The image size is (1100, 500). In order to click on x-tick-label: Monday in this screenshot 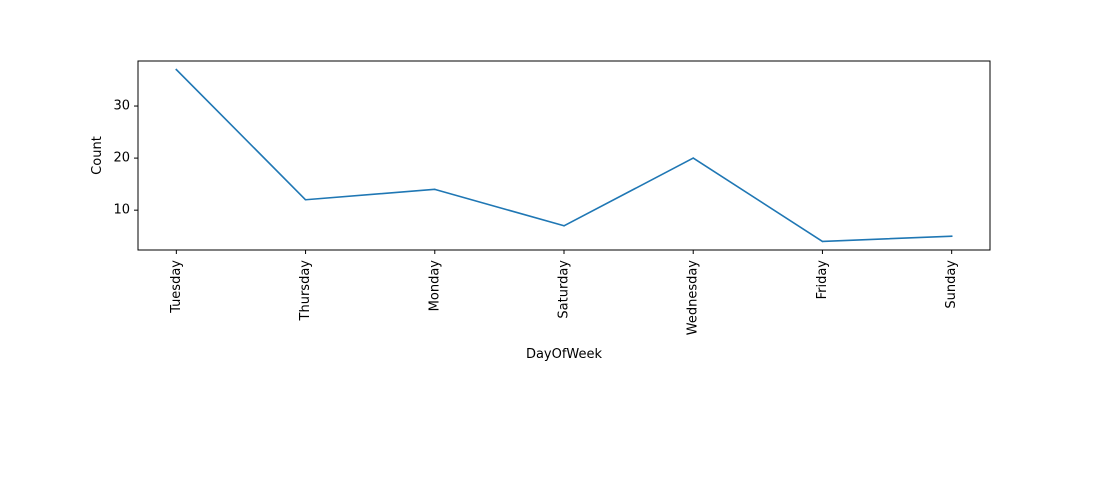, I will do `click(434, 286)`.